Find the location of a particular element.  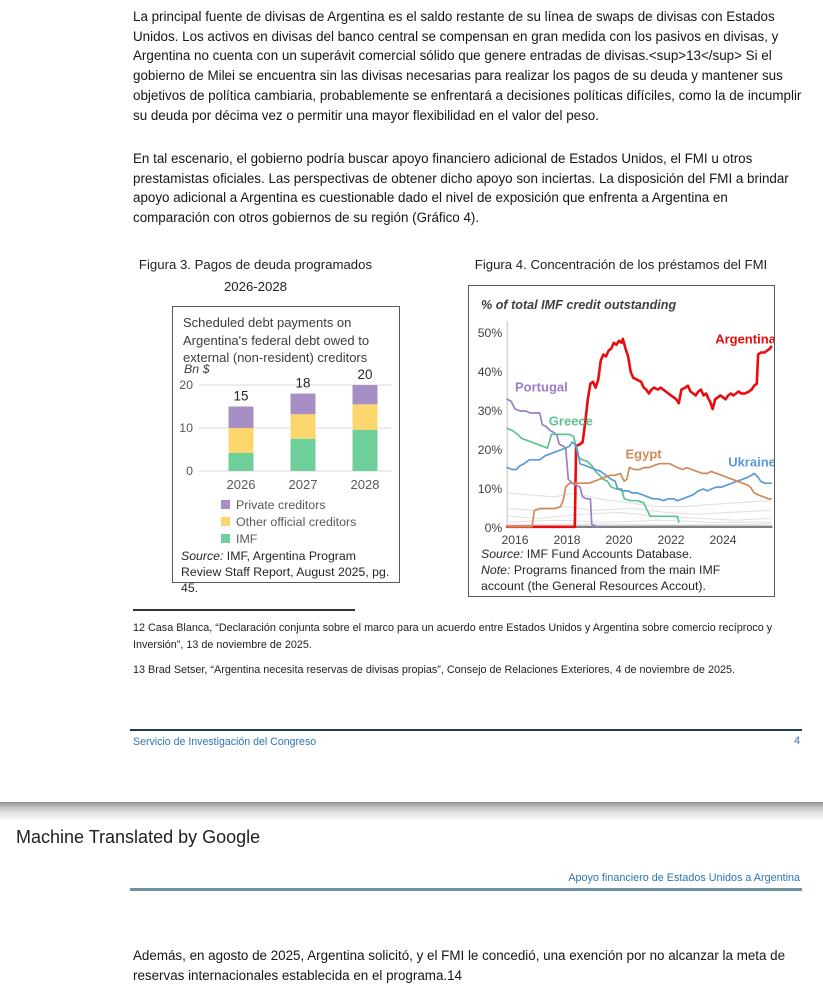

svg-text: 10 is located at coordinates (186, 428).